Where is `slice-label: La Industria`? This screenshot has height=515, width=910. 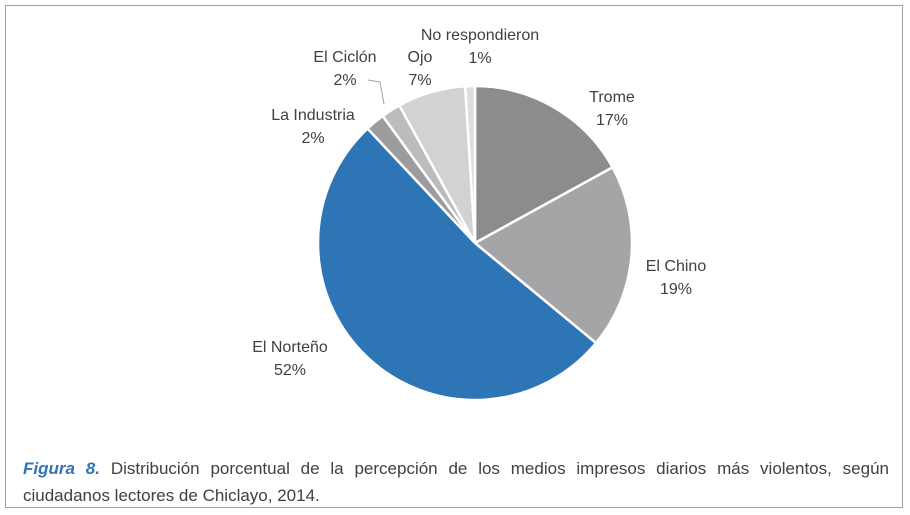 slice-label: La Industria is located at coordinates (313, 115).